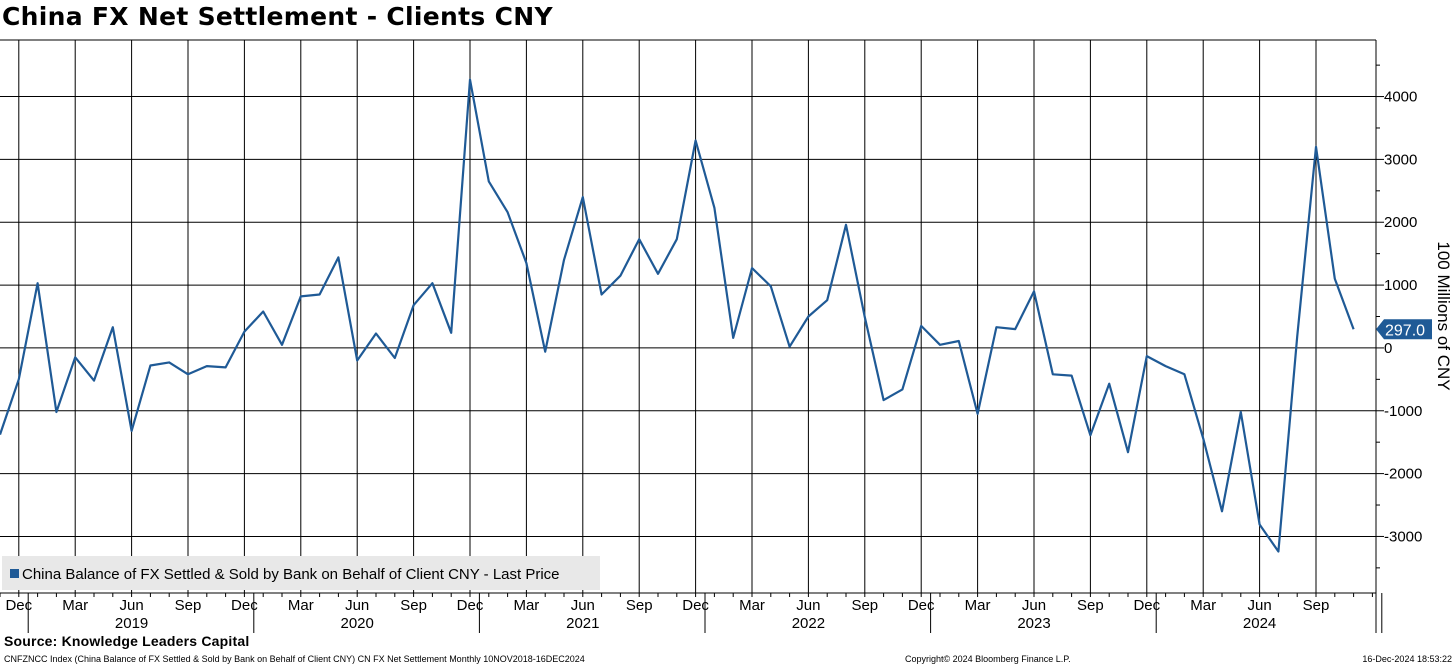 The width and height of the screenshot is (1456, 666). I want to click on y-tick-label: 3000, so click(1400, 159).